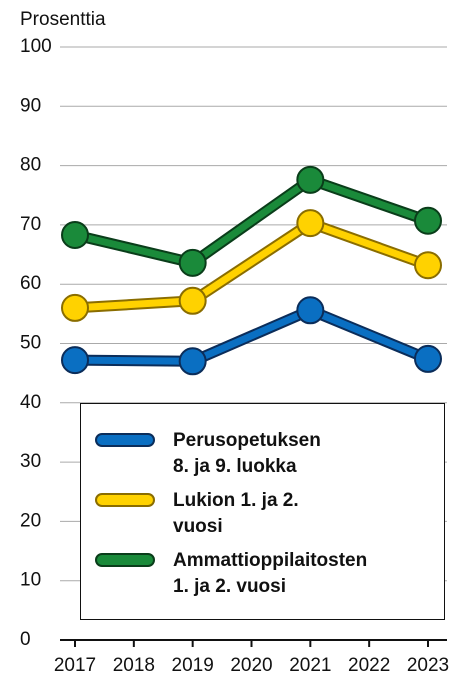 The image size is (455, 679). I want to click on y-tick-label: 0, so click(25, 639).